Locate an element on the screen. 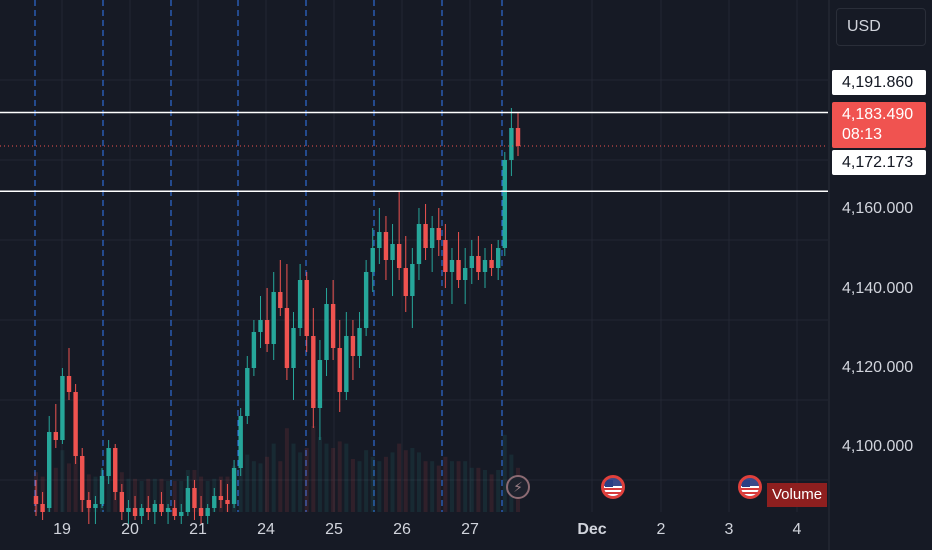 The height and width of the screenshot is (550, 932). y-axis-label: 4,100.000 is located at coordinates (878, 446).